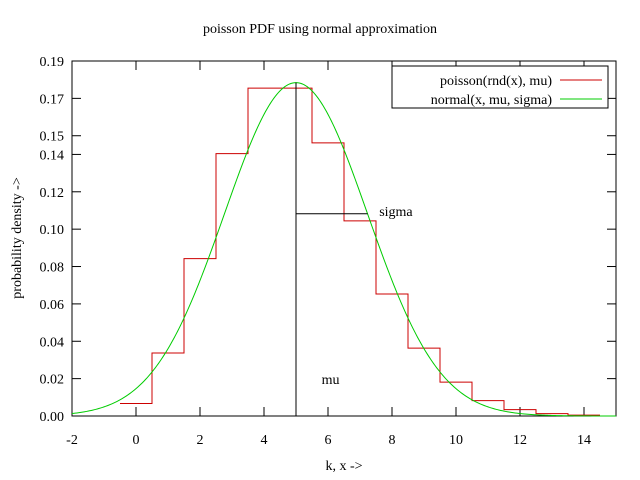 The width and height of the screenshot is (640, 480). I want to click on y-tick-label: 0.19, so click(52, 62).